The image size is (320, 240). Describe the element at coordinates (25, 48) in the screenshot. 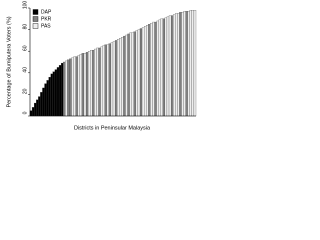

I see `y-tick-label: 60` at that location.